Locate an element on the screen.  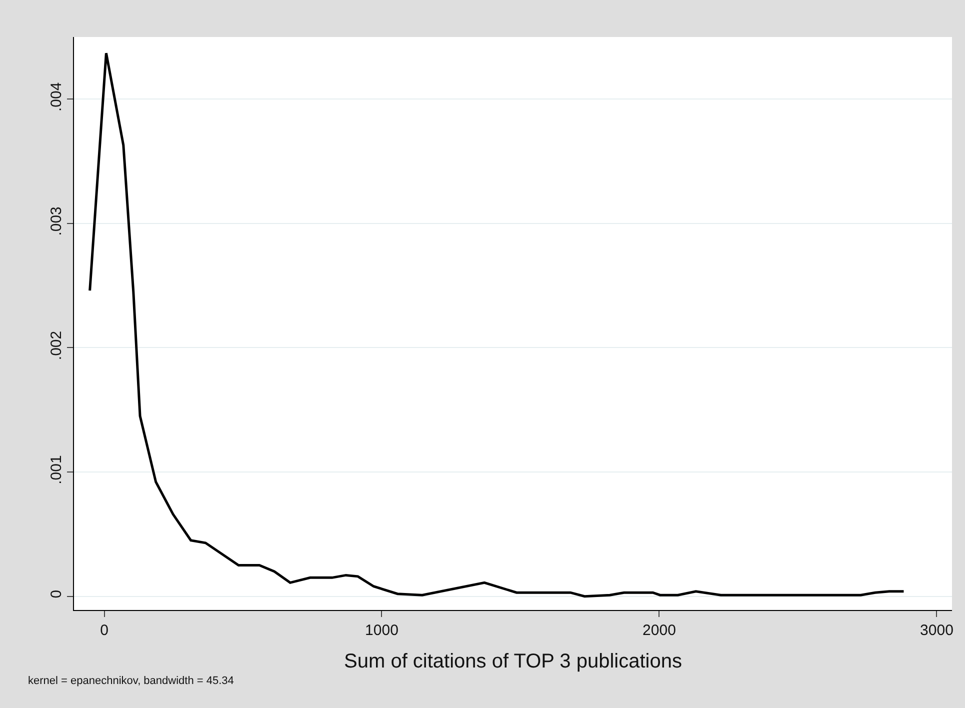
x-tick-label: 3000 is located at coordinates (937, 630).